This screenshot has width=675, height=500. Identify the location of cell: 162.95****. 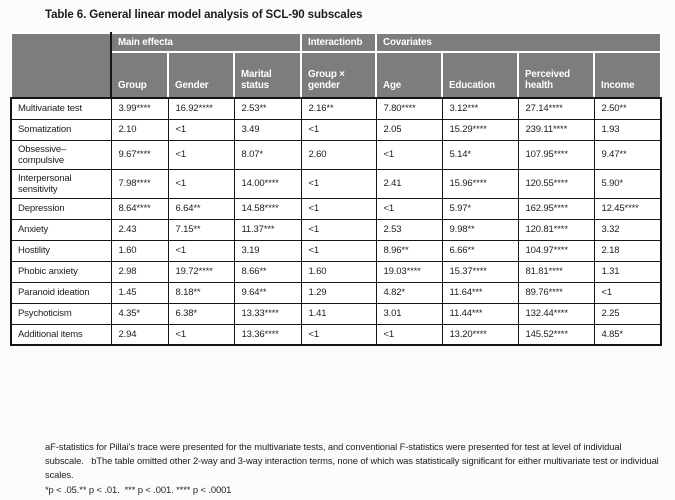
(556, 208).